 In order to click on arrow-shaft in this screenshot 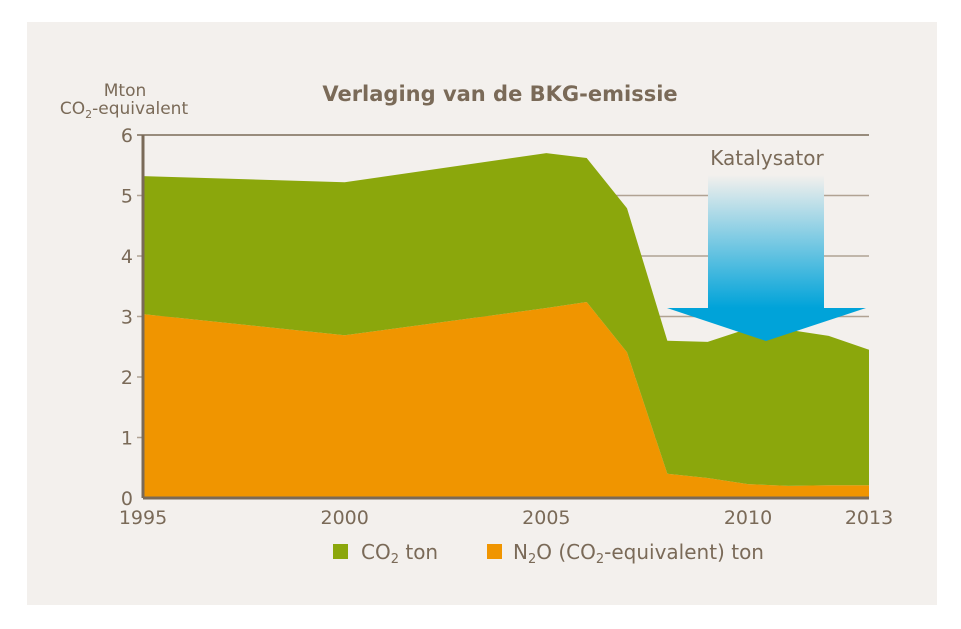, I will do `click(766, 241)`.